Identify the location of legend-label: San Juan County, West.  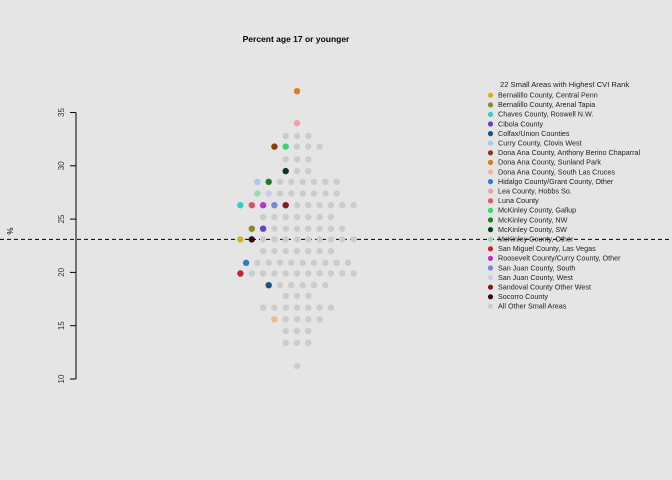
(535, 277).